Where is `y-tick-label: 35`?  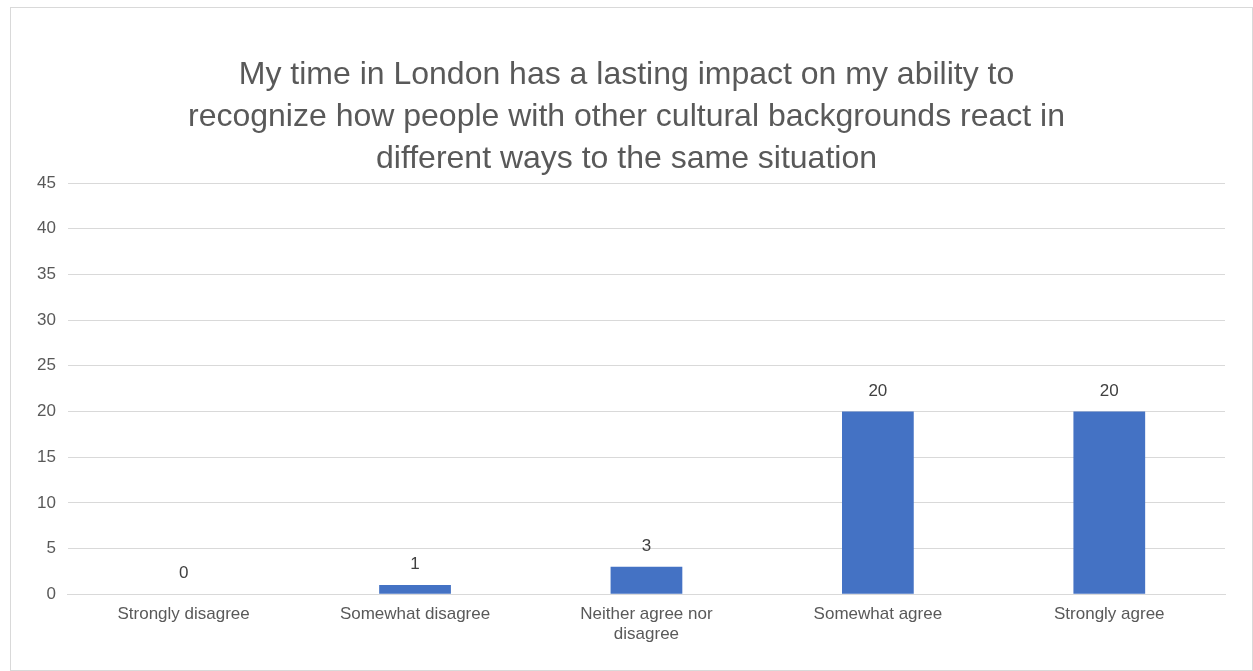 y-tick-label: 35 is located at coordinates (46, 274).